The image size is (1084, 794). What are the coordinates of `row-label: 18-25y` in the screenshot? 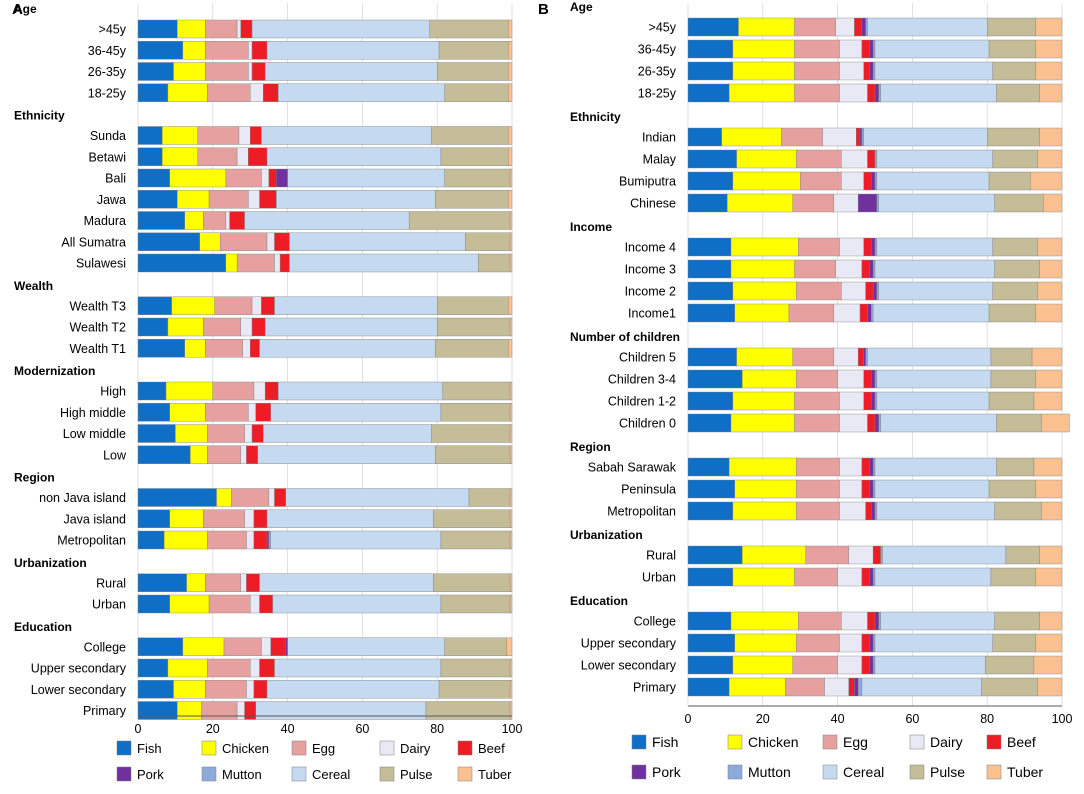 It's located at (107, 93).